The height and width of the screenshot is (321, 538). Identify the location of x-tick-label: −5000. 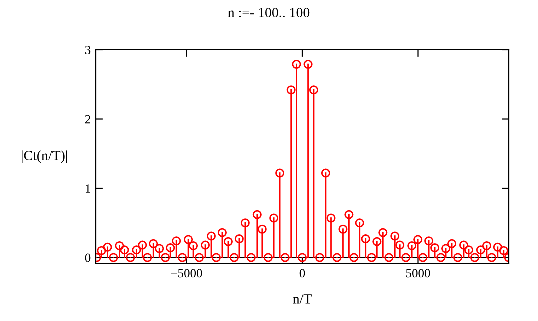
(186, 273).